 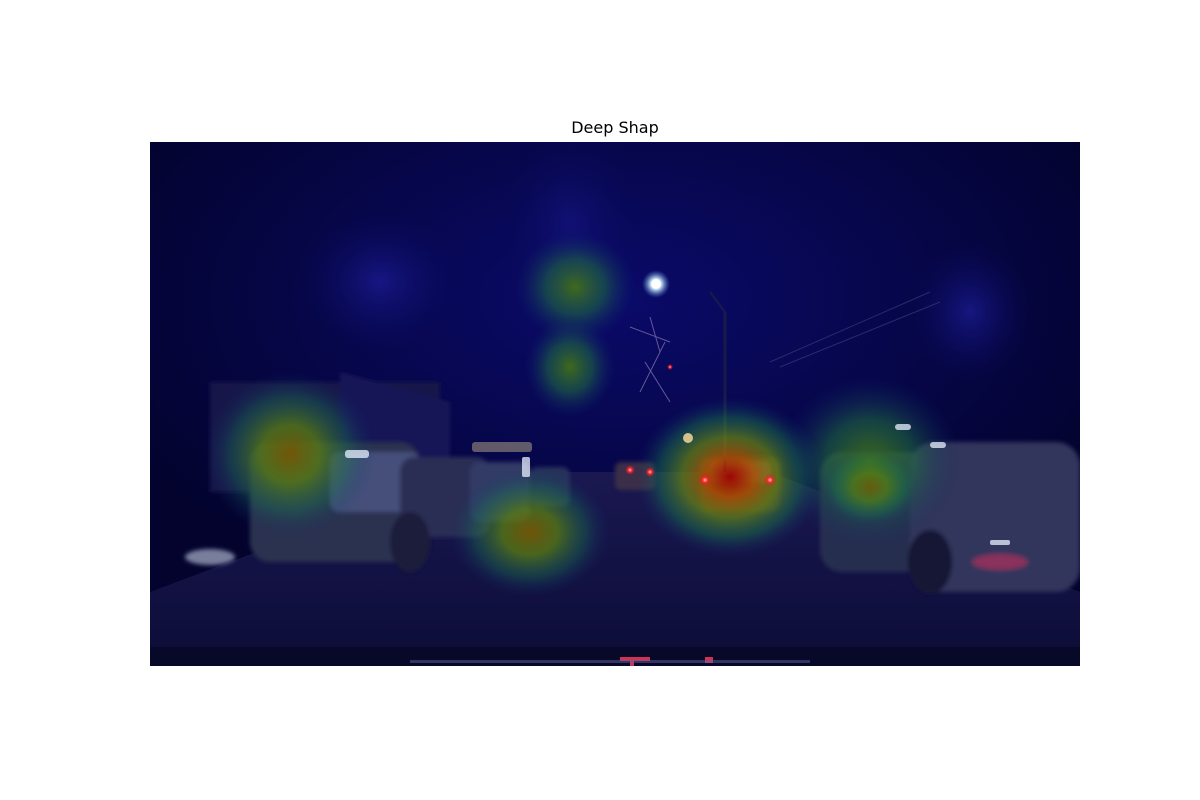 I want to click on attribution-blob-left-building, so click(x=290, y=454).